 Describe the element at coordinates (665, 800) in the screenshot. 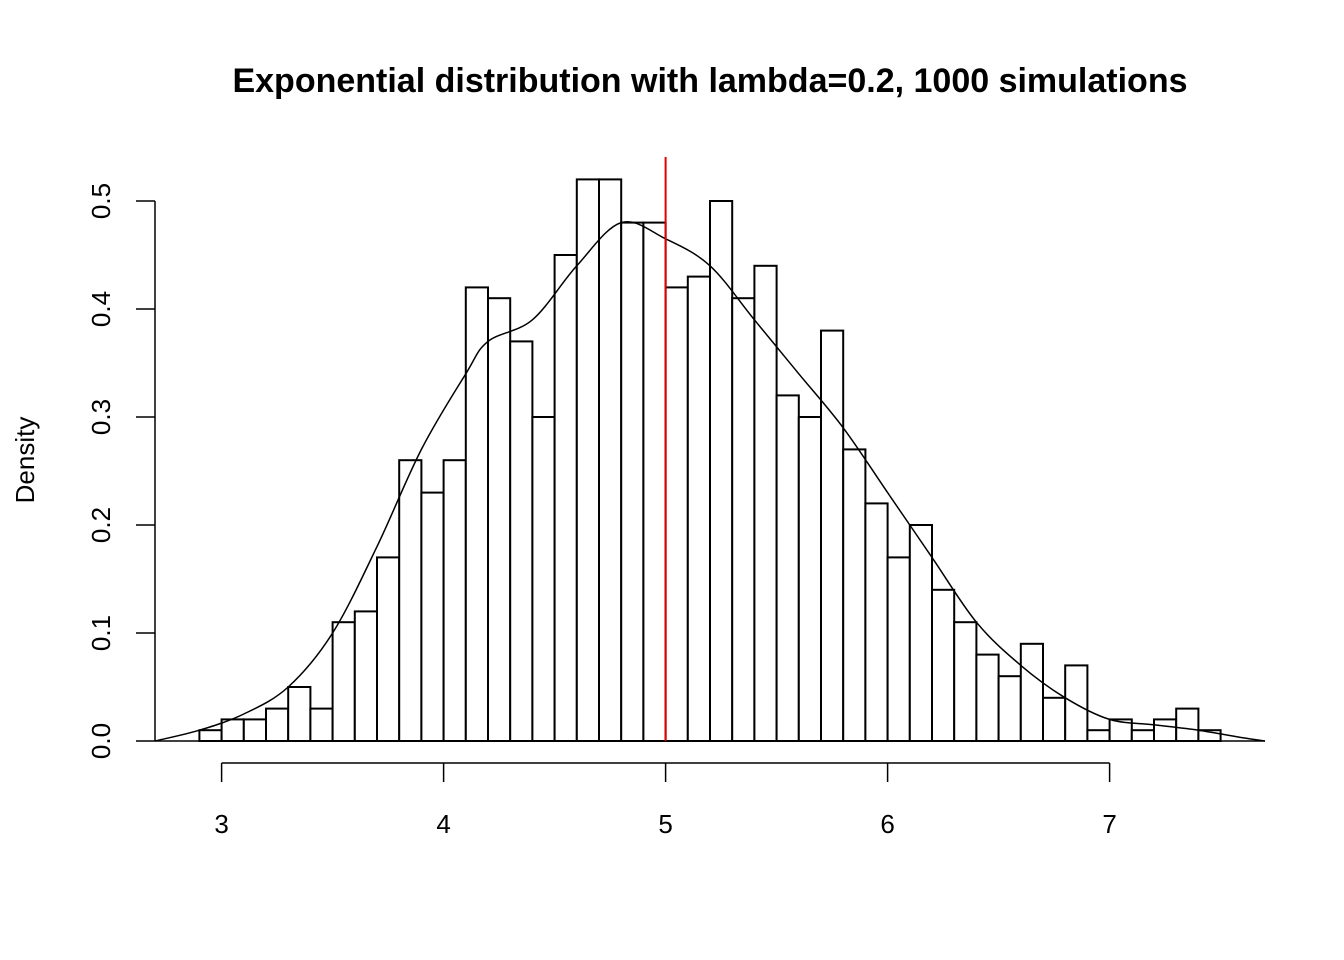

I see `x-axis: 3 4 5 6 7` at that location.